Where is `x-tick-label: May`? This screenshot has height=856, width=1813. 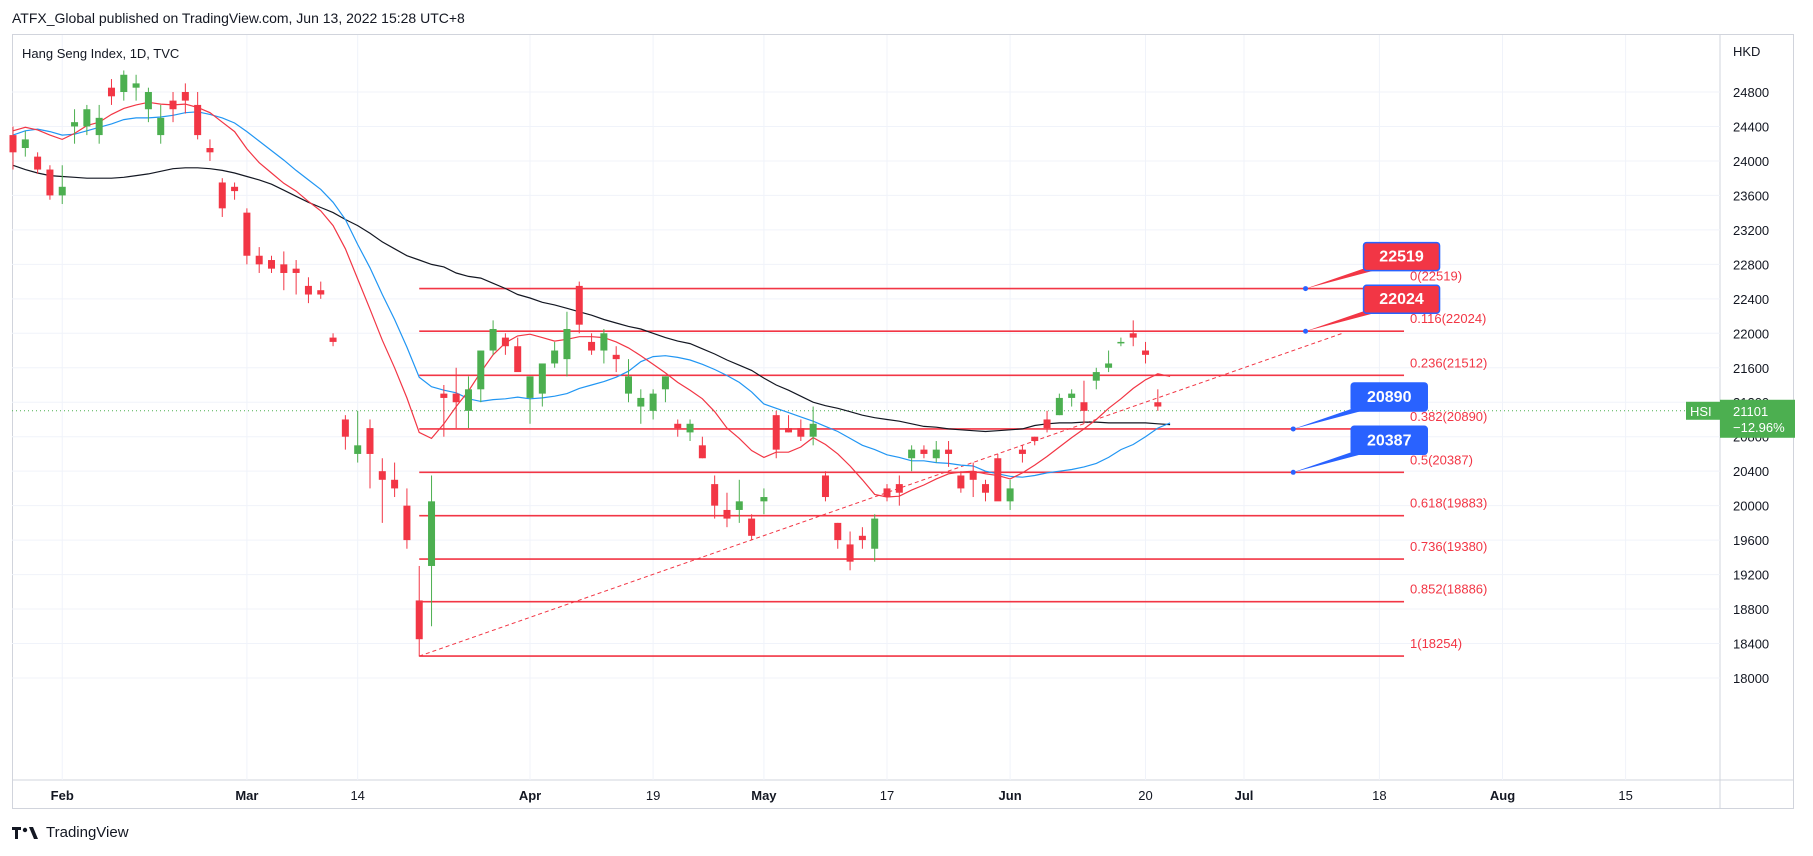
x-tick-label: May is located at coordinates (764, 795).